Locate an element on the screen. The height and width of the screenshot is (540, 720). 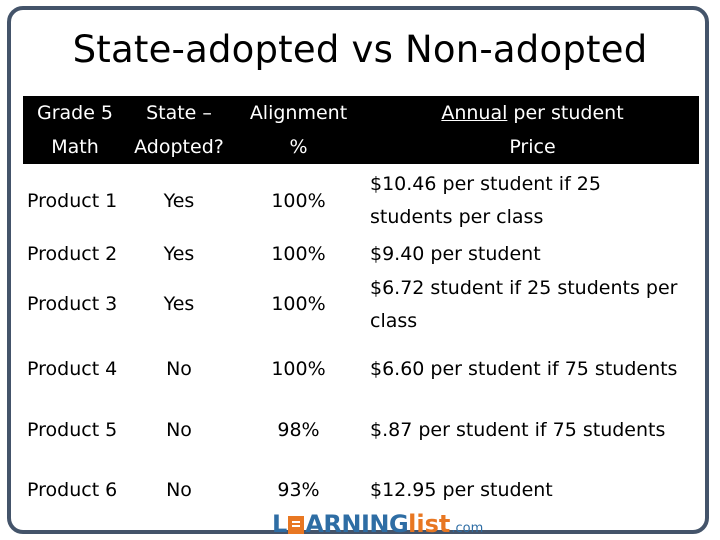
logo-arning: ARNING is located at coordinates (357, 524).